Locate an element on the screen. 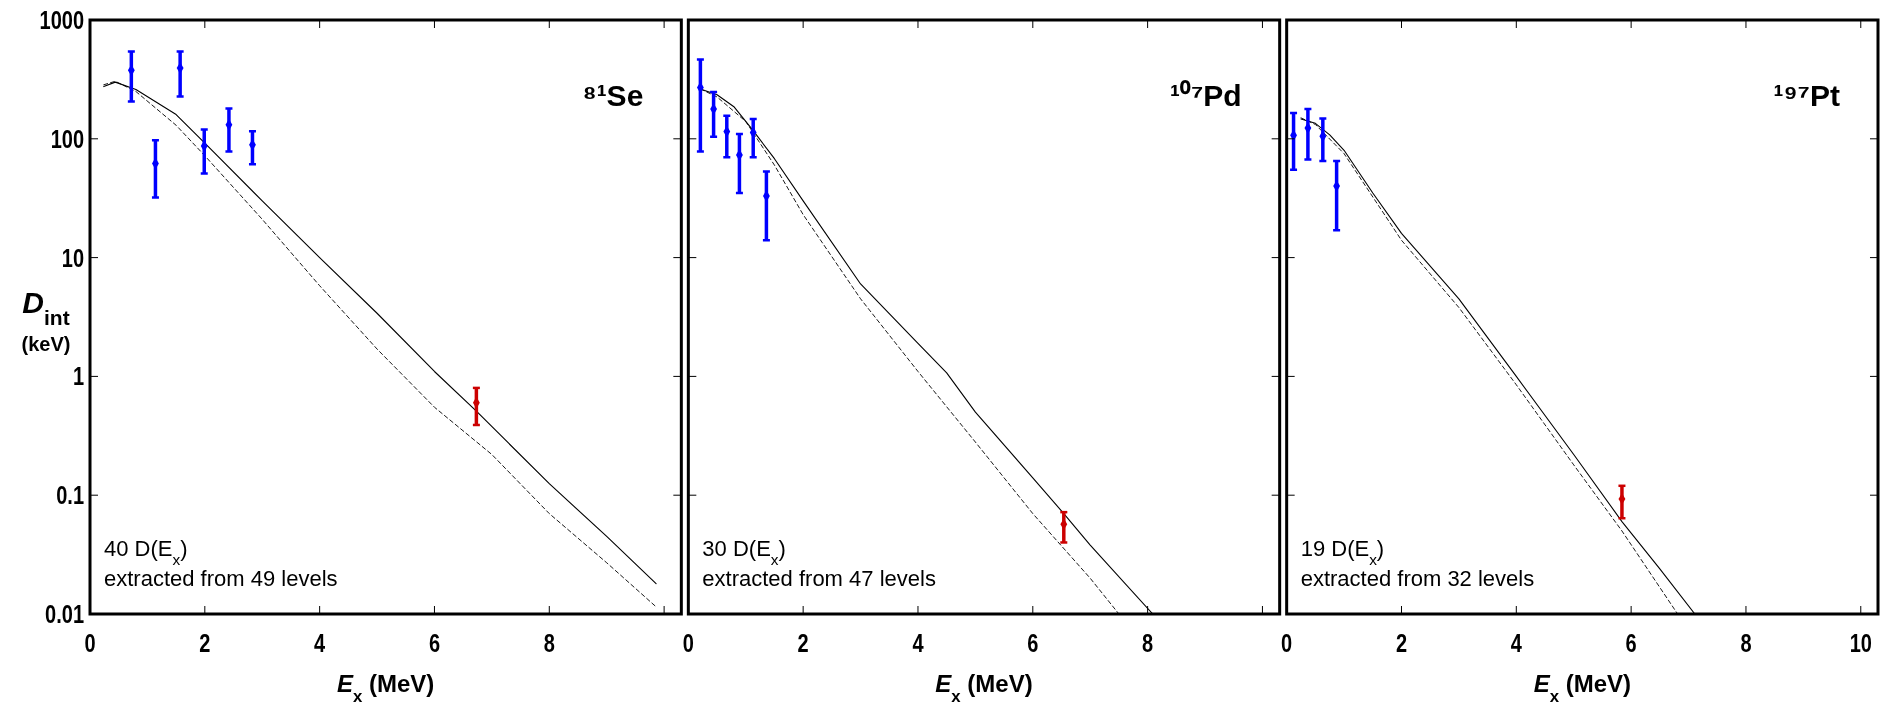 The image size is (1881, 705). y-tick-label: 1 is located at coordinates (78, 377).